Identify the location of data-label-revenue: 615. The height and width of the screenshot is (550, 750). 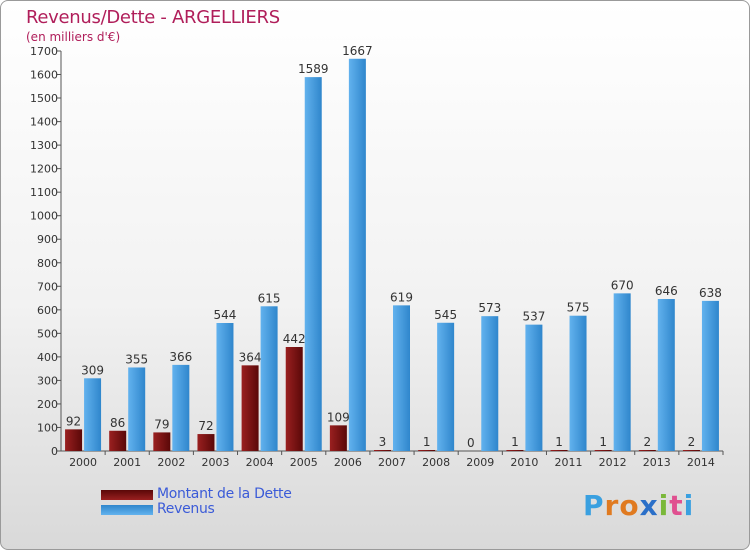
(269, 298).